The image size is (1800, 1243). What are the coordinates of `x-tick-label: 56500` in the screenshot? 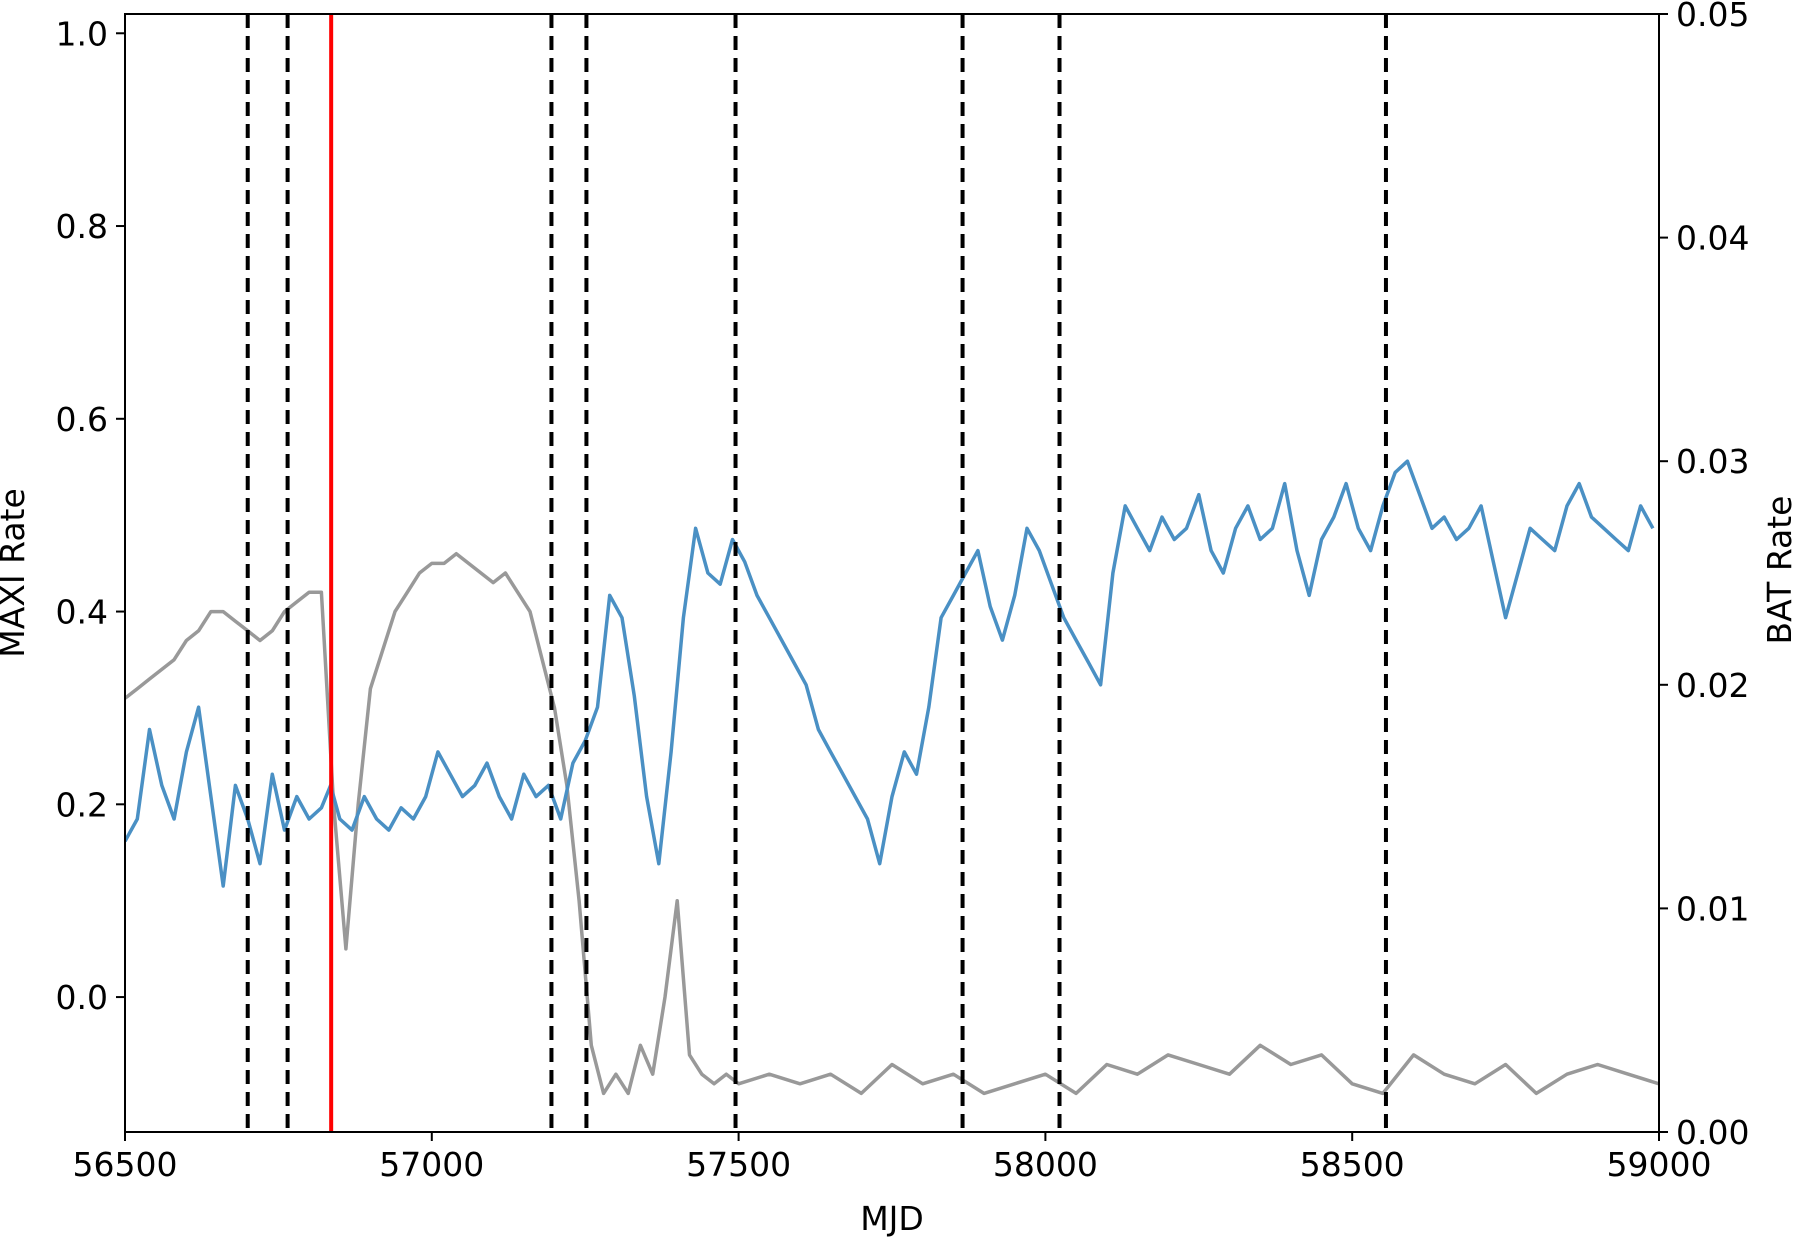 It's located at (125, 1164).